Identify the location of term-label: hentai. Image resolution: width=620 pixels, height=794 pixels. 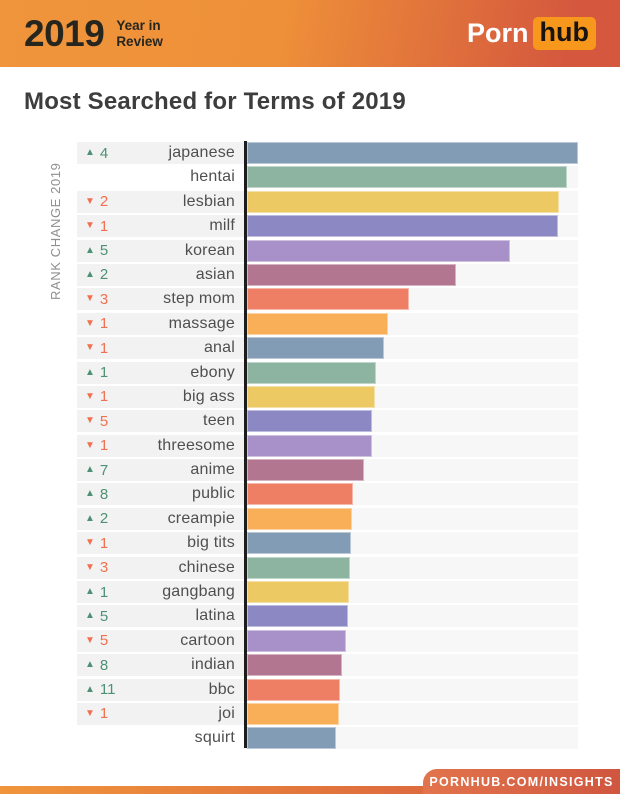
(212, 177).